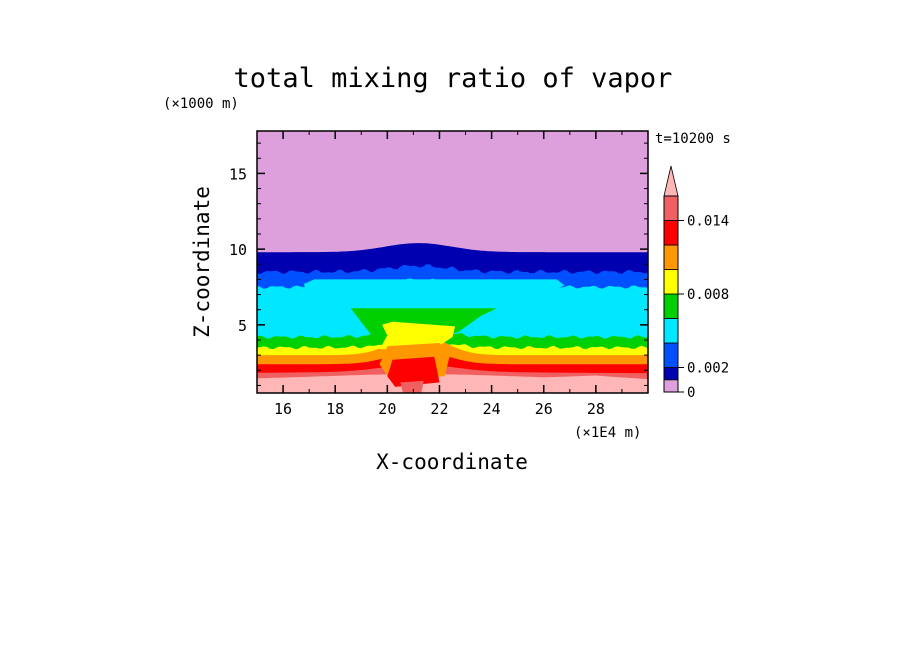 The image size is (904, 654). What do you see at coordinates (708, 222) in the screenshot?
I see `colorbar-tick-label: 0.014` at bounding box center [708, 222].